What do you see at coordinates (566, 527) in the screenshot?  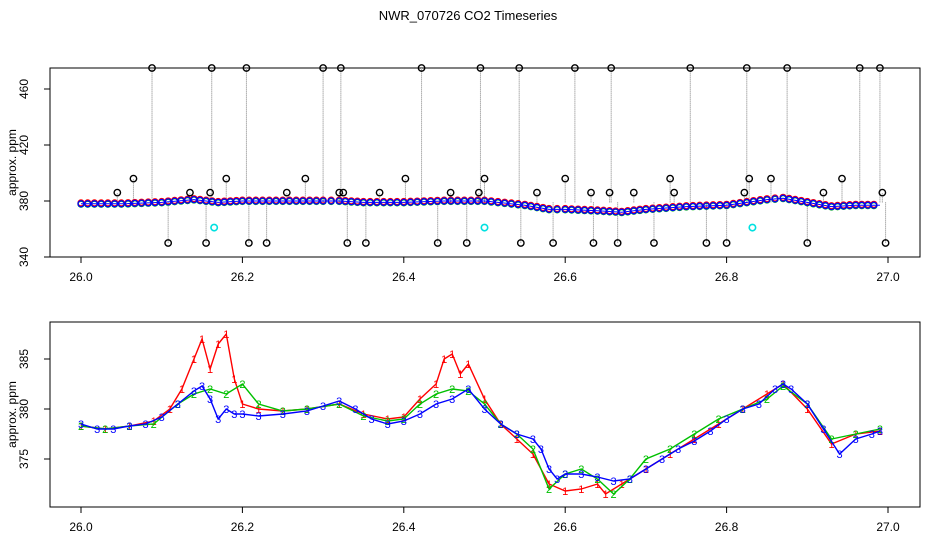 I see `x-tick-label: 26.6` at bounding box center [566, 527].